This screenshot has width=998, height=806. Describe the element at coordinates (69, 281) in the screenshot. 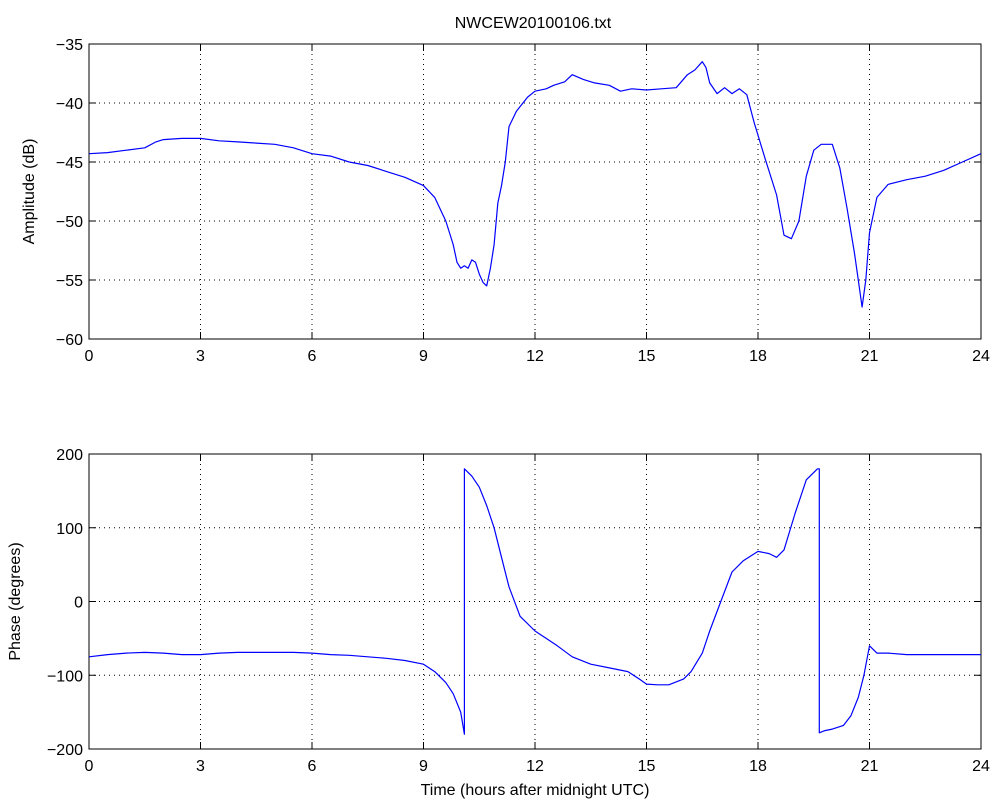

I see `amplitude-y-tick-label: −55` at that location.